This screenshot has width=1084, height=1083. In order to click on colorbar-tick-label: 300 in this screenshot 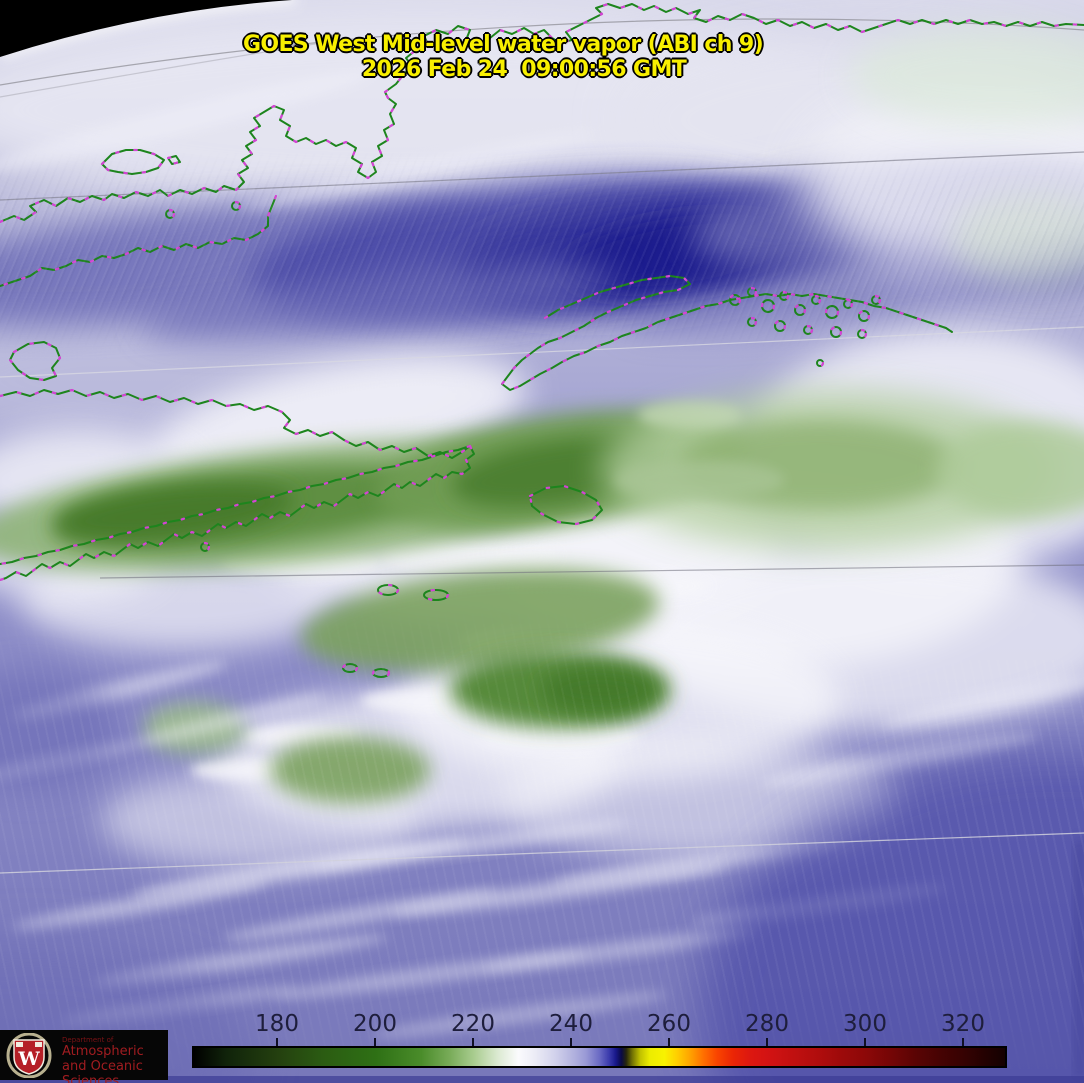, I will do `click(865, 1024)`.